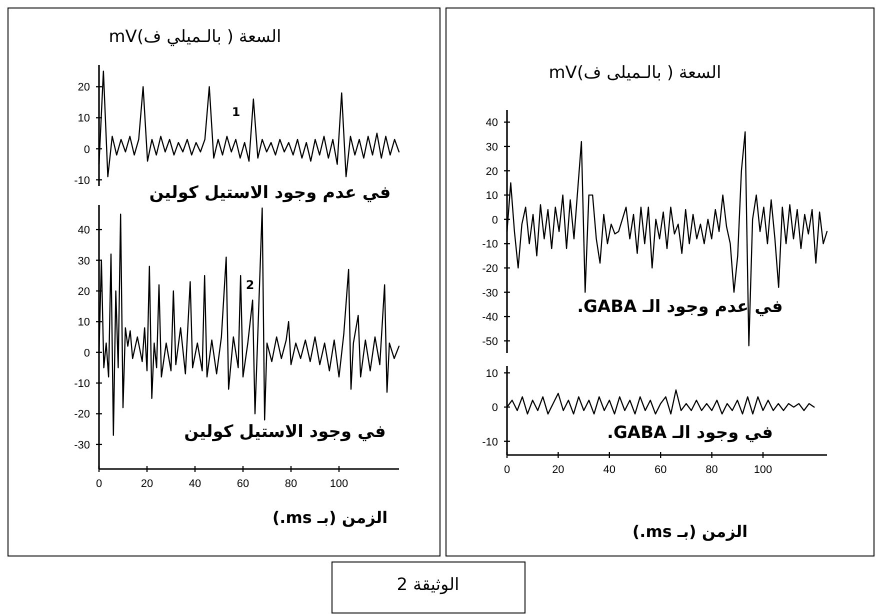 This screenshot has height=614, width=882. Describe the element at coordinates (490, 318) in the screenshot. I see `y-tick-label: -40` at that location.